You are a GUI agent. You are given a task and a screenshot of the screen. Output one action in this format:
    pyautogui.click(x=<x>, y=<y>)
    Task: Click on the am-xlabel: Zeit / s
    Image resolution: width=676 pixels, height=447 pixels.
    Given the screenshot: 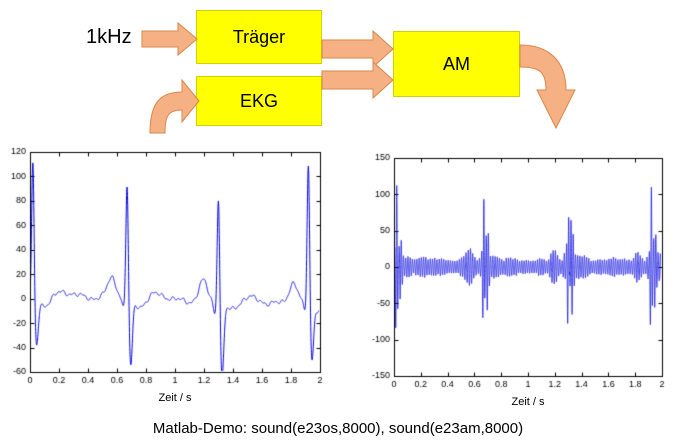 What is the action you would take?
    pyautogui.click(x=528, y=402)
    